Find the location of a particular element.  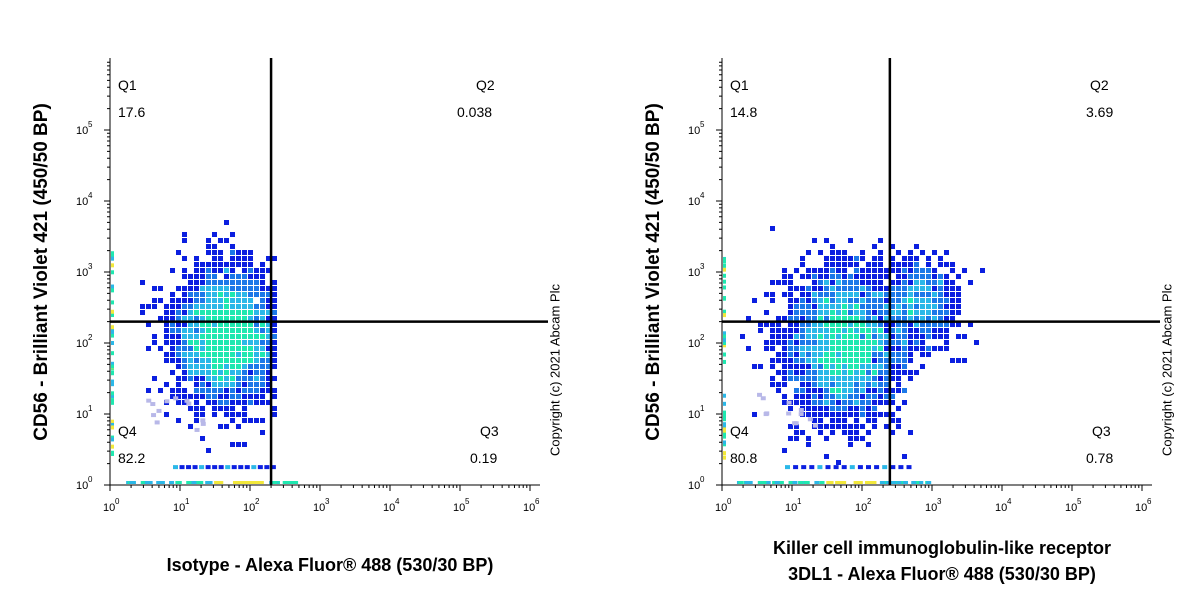

left-x-axis-label: Isotype - Alexa Fluor® 488 (530/30 BP) is located at coordinates (330, 565).